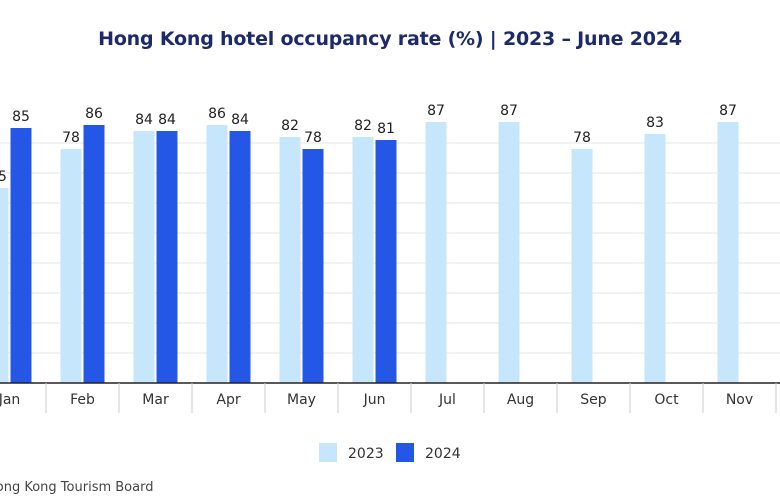 This screenshot has height=500, width=780. Describe the element at coordinates (240, 120) in the screenshot. I see `data-label-2024-apr: 84` at that location.